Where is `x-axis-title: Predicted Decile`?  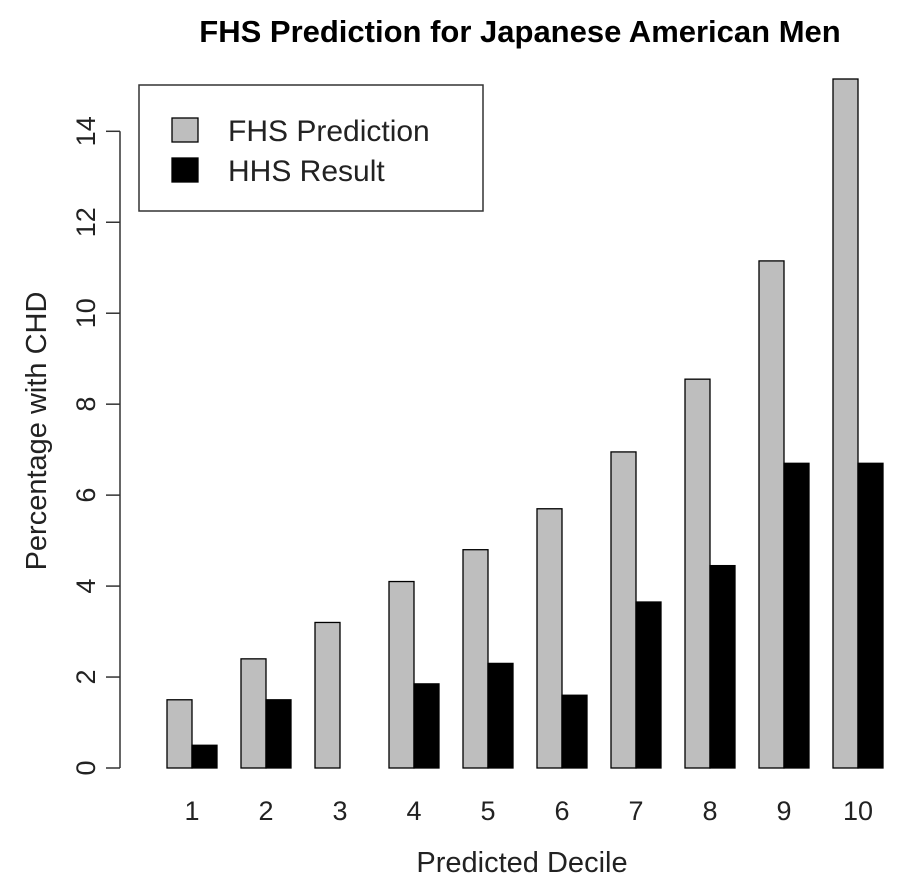
x-axis-title: Predicted Decile is located at coordinates (521, 862).